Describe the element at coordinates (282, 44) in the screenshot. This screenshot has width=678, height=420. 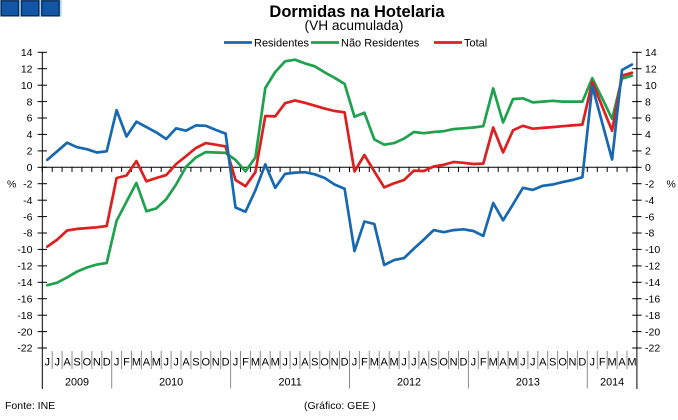
I see `svg-text: Residentes` at that location.